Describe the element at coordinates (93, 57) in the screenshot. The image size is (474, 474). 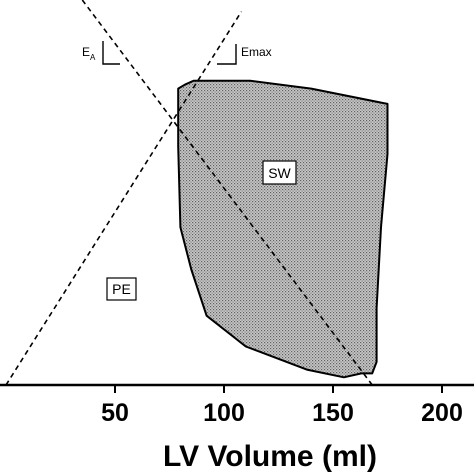
I see `ea-label-subscript: A` at that location.